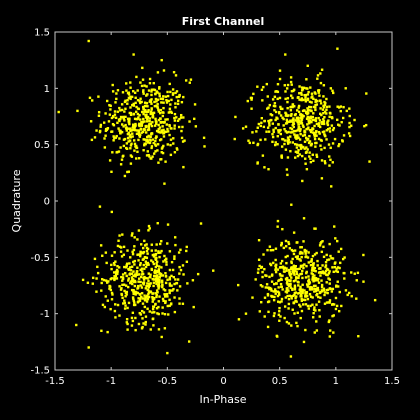 The height and width of the screenshot is (420, 420). What do you see at coordinates (280, 381) in the screenshot?
I see `x-tick-label: 0.5` at bounding box center [280, 381].